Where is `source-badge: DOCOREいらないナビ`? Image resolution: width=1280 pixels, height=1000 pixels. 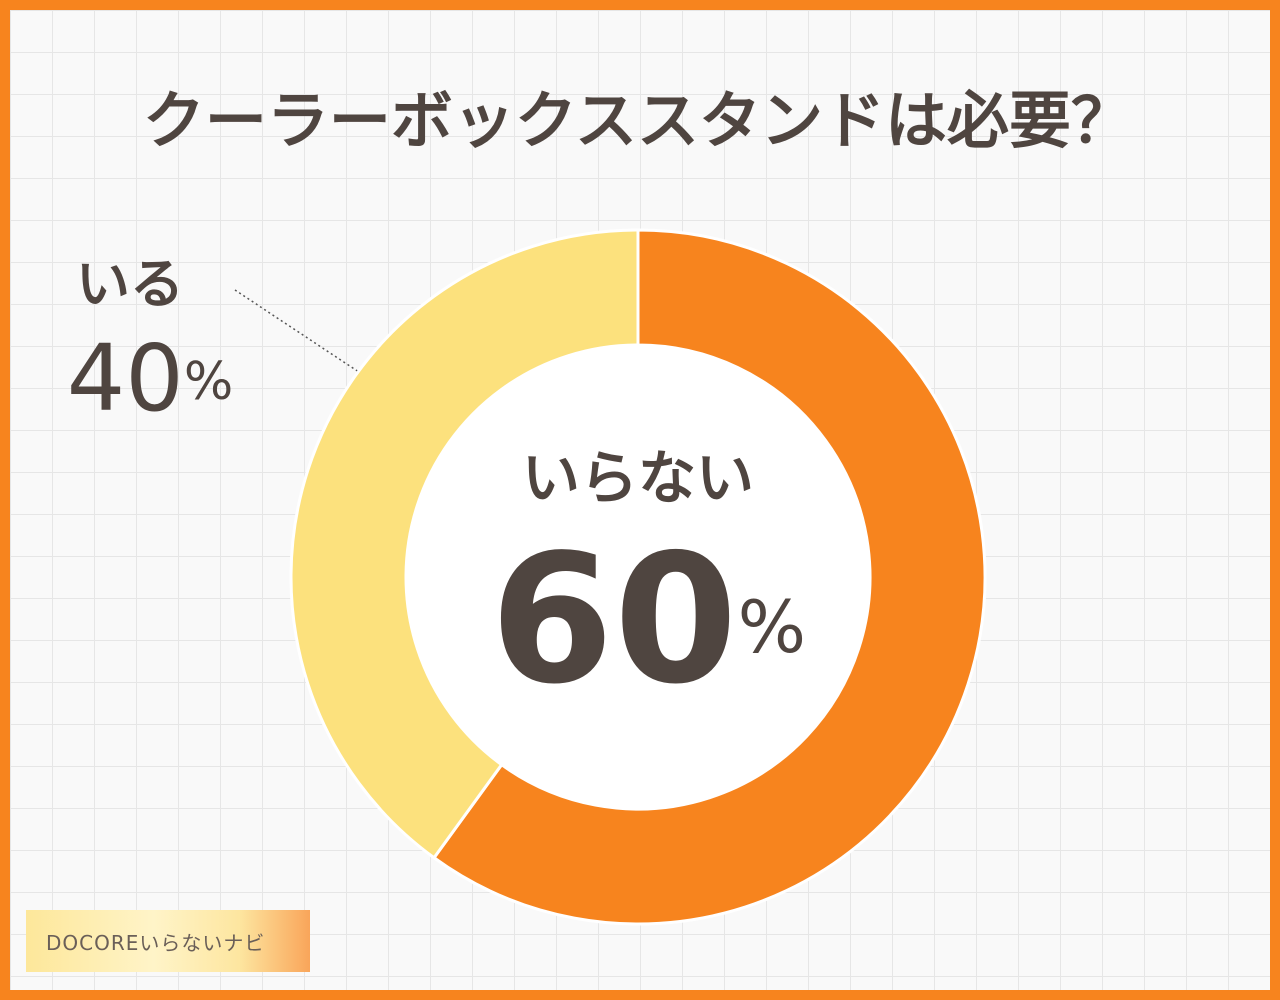 source-badge: DOCOREいらないナビ is located at coordinates (168, 941).